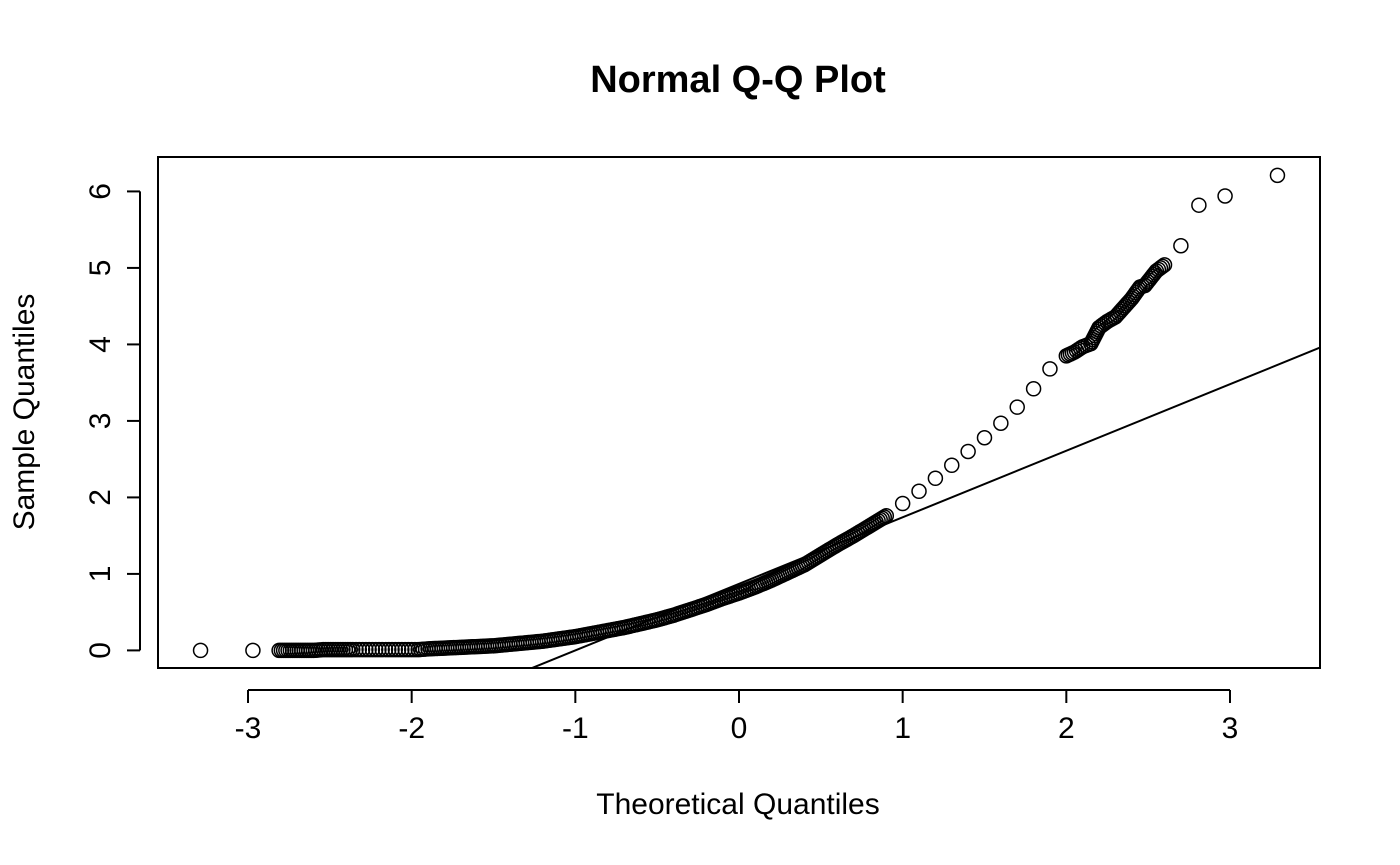 This screenshot has height=865, width=1400. Describe the element at coordinates (738, 80) in the screenshot. I see `chart-title: Normal Q-Q Plot` at that location.